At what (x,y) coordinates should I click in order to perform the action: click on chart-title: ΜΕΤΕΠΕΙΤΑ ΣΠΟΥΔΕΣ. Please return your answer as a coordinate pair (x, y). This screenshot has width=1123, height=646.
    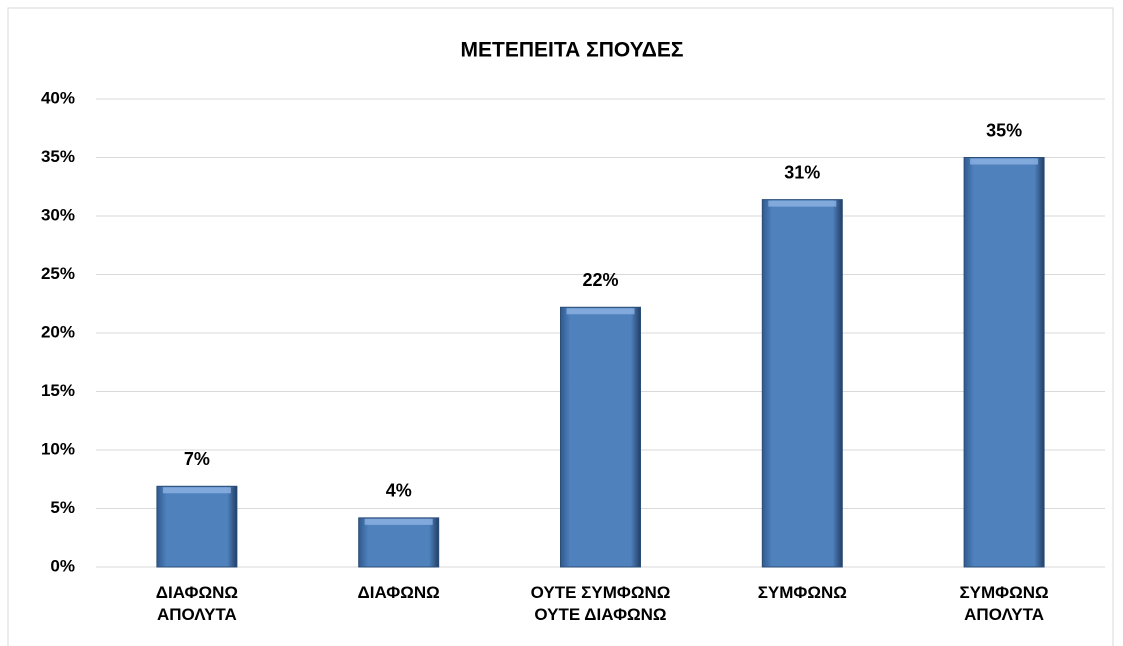
    Looking at the image, I should click on (572, 50).